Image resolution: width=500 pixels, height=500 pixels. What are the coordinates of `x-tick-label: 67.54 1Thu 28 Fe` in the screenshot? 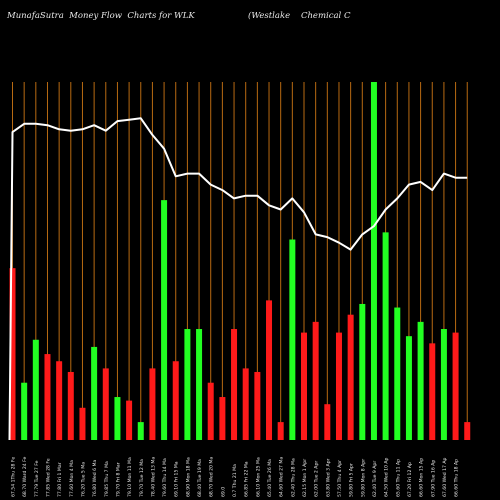 It's located at (14, 477).